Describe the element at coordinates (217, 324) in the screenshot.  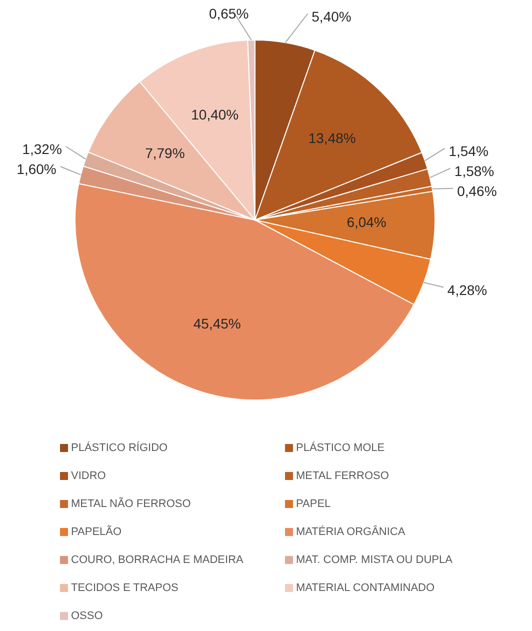
I see `data-label: 45,45%` at that location.